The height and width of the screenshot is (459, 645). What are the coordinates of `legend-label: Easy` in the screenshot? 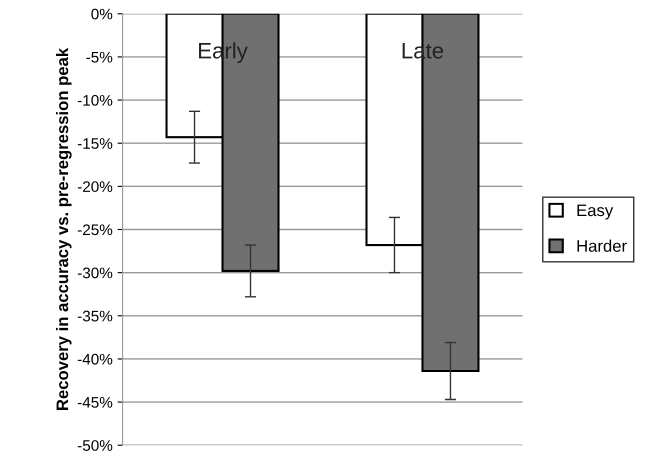 It's located at (595, 212).